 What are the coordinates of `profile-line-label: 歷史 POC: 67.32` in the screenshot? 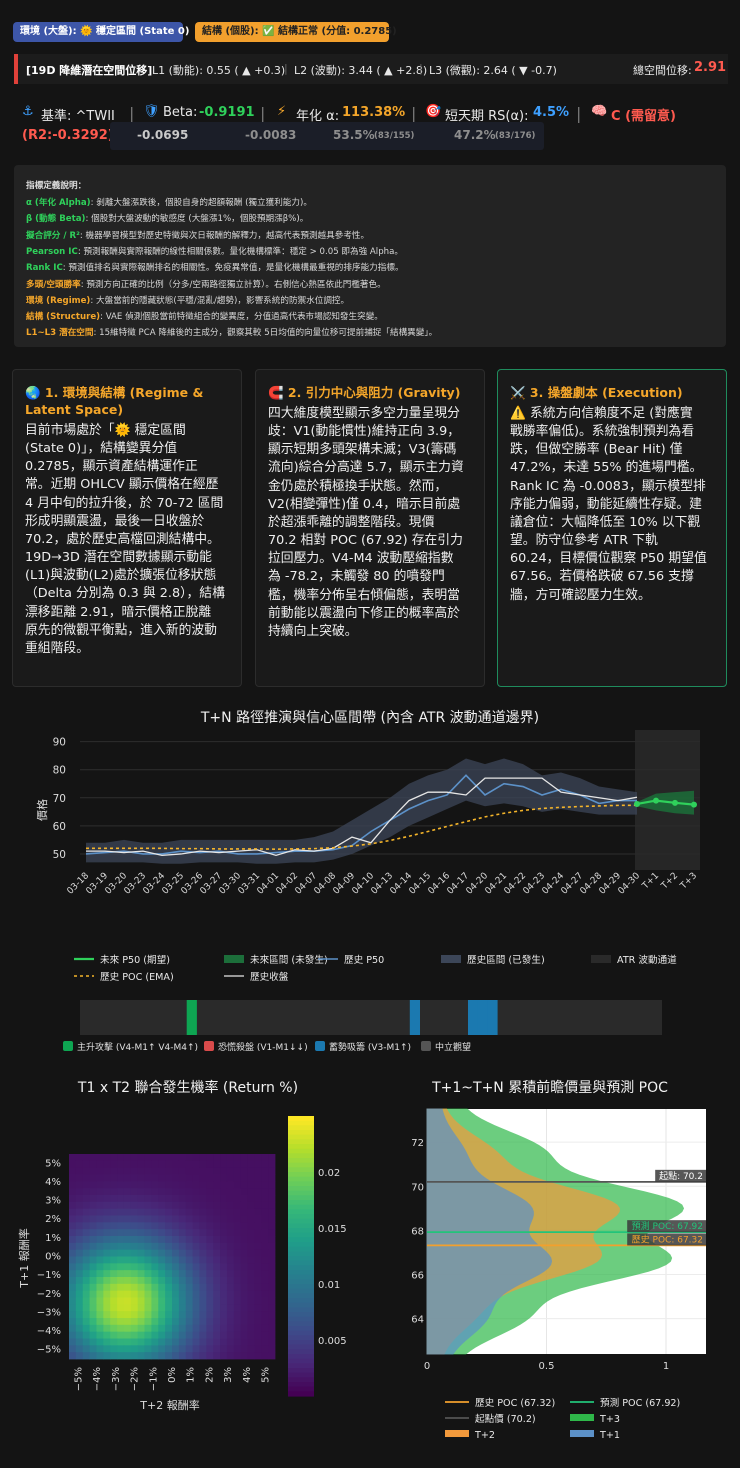 It's located at (667, 1239).